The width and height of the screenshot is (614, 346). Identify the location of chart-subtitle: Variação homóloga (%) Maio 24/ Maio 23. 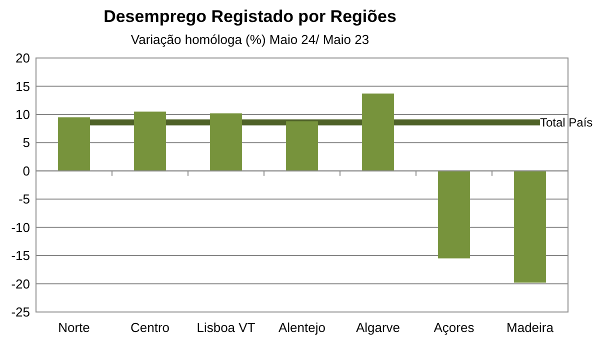
(250, 39).